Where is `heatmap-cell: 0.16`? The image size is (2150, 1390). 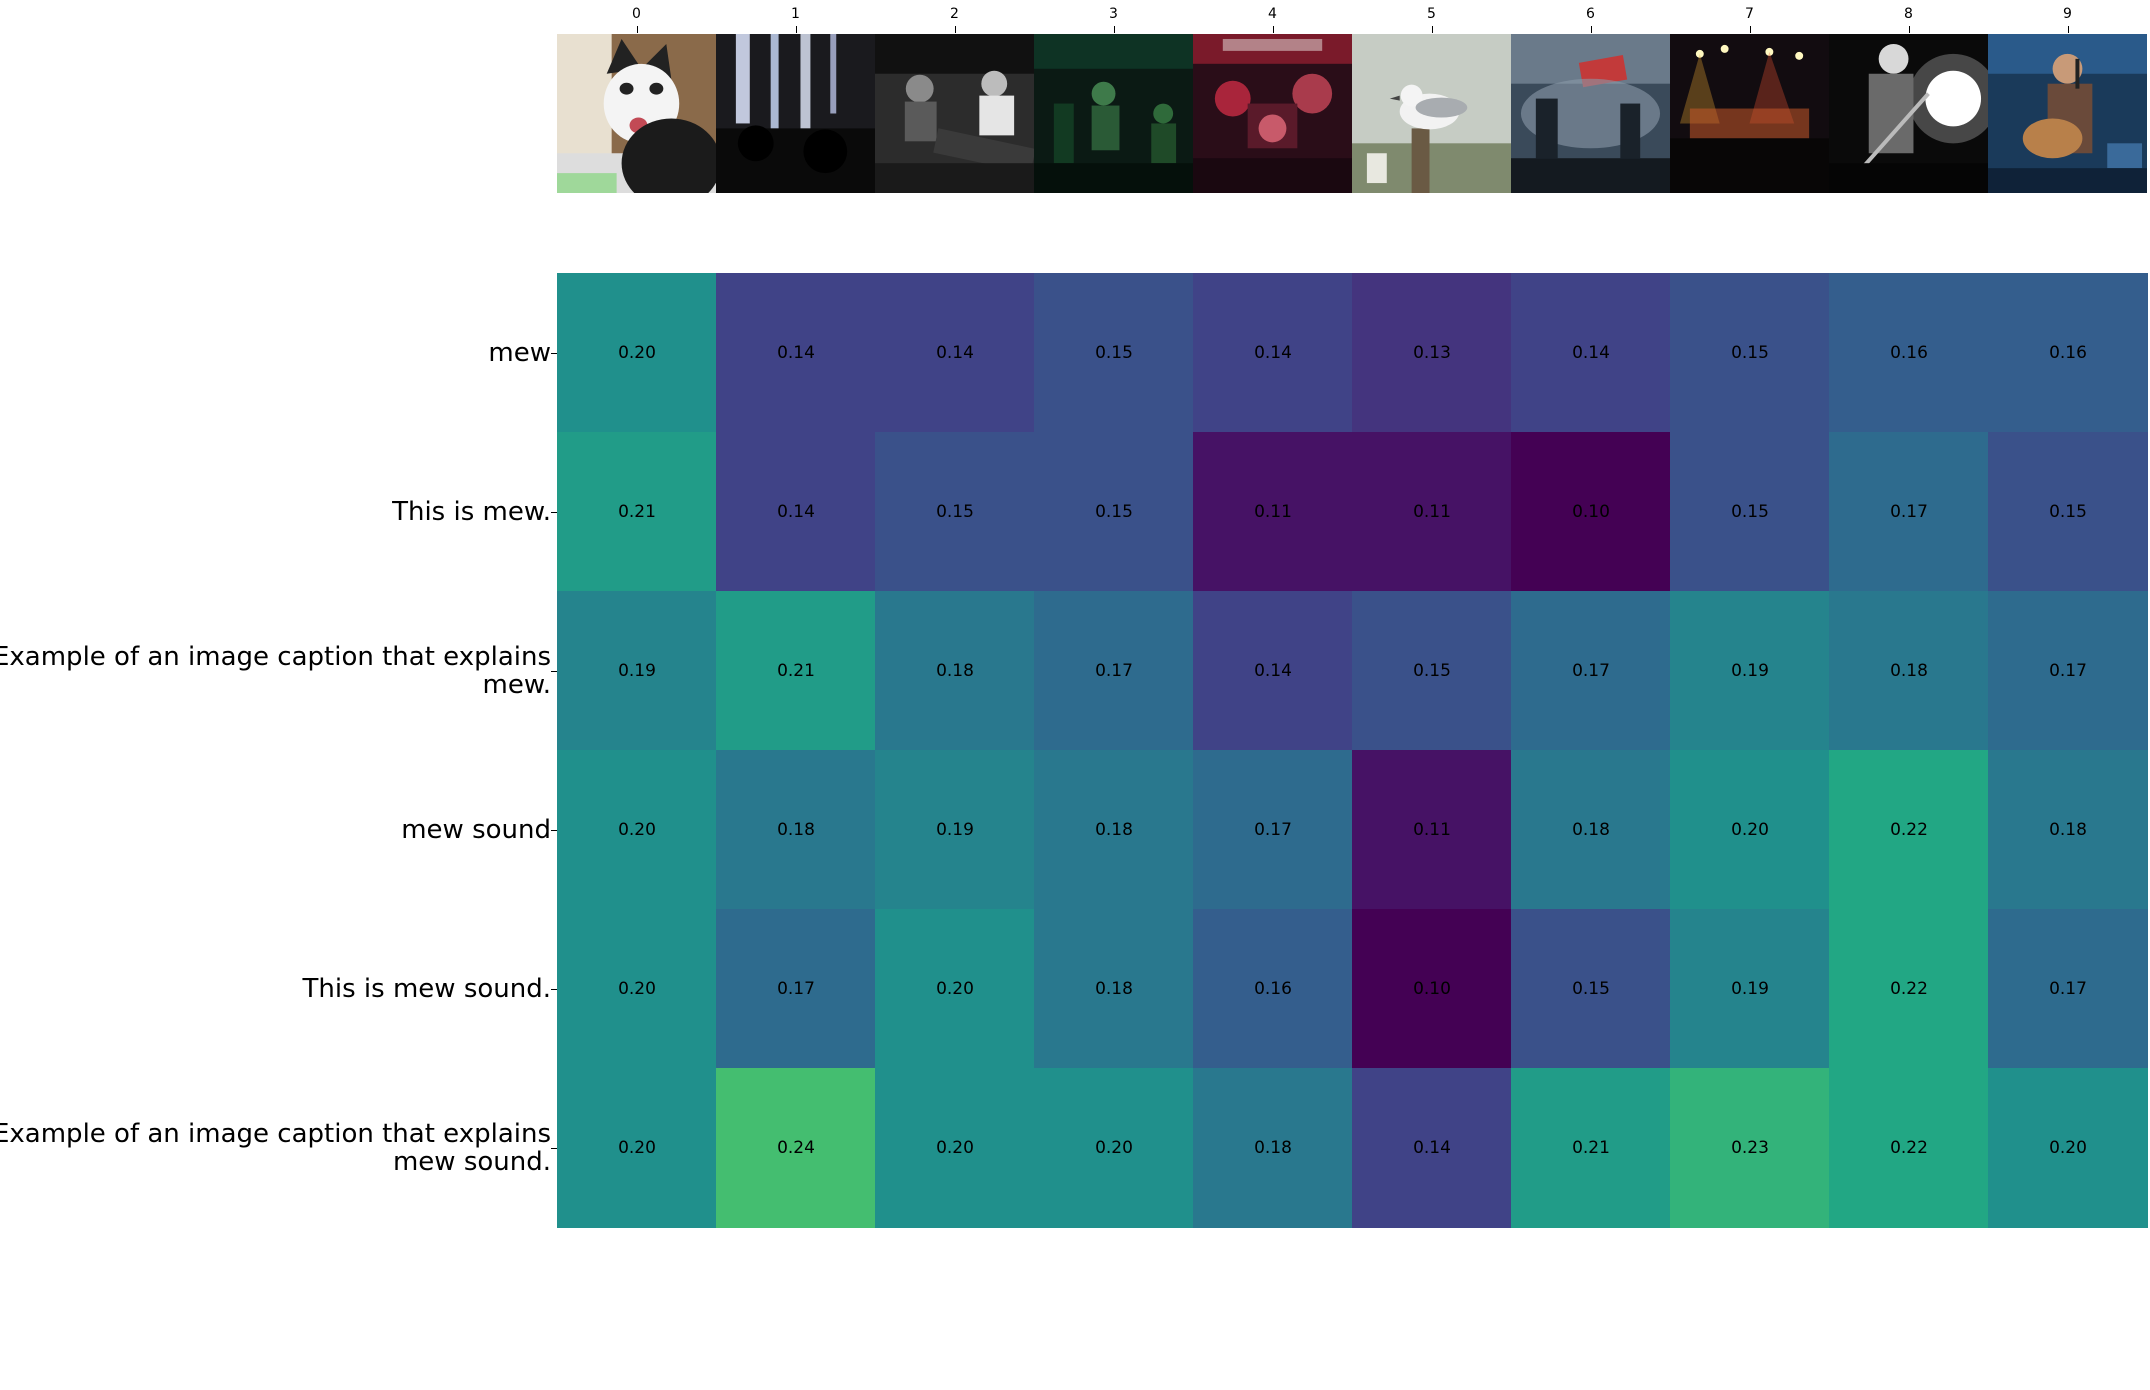 heatmap-cell: 0.16 is located at coordinates (1909, 353).